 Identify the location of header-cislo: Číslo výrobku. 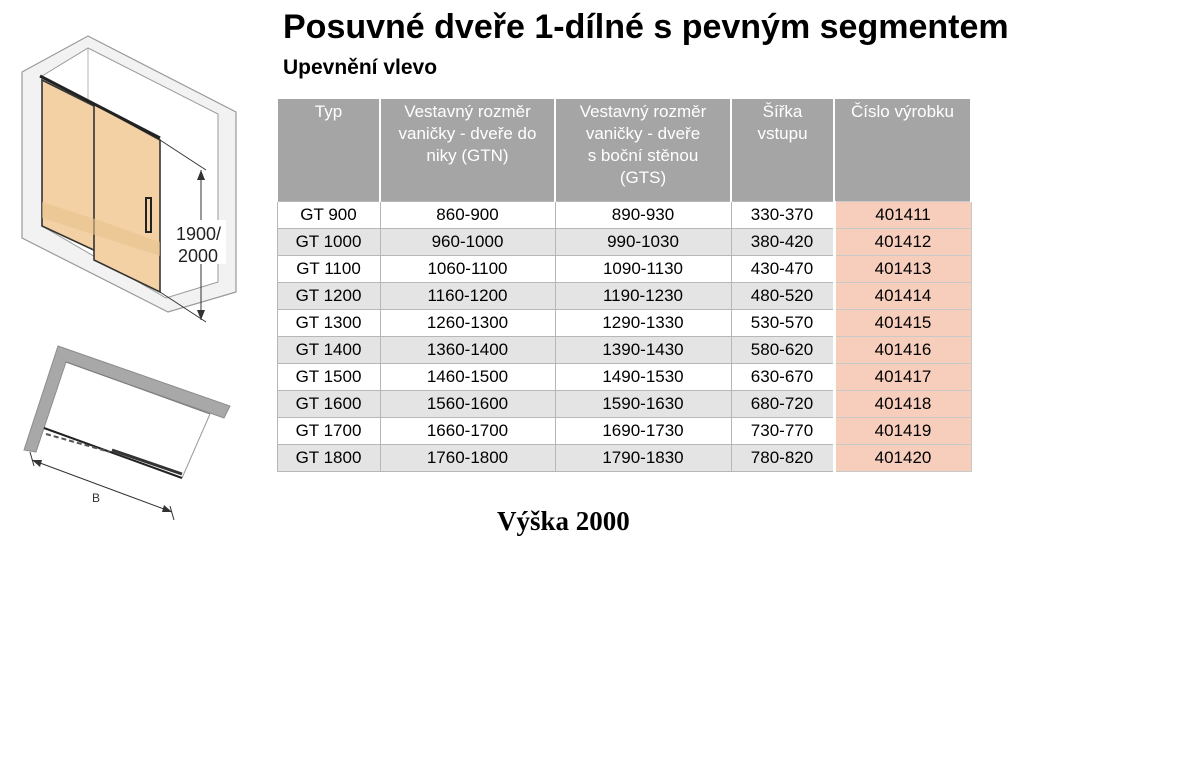
(902, 150).